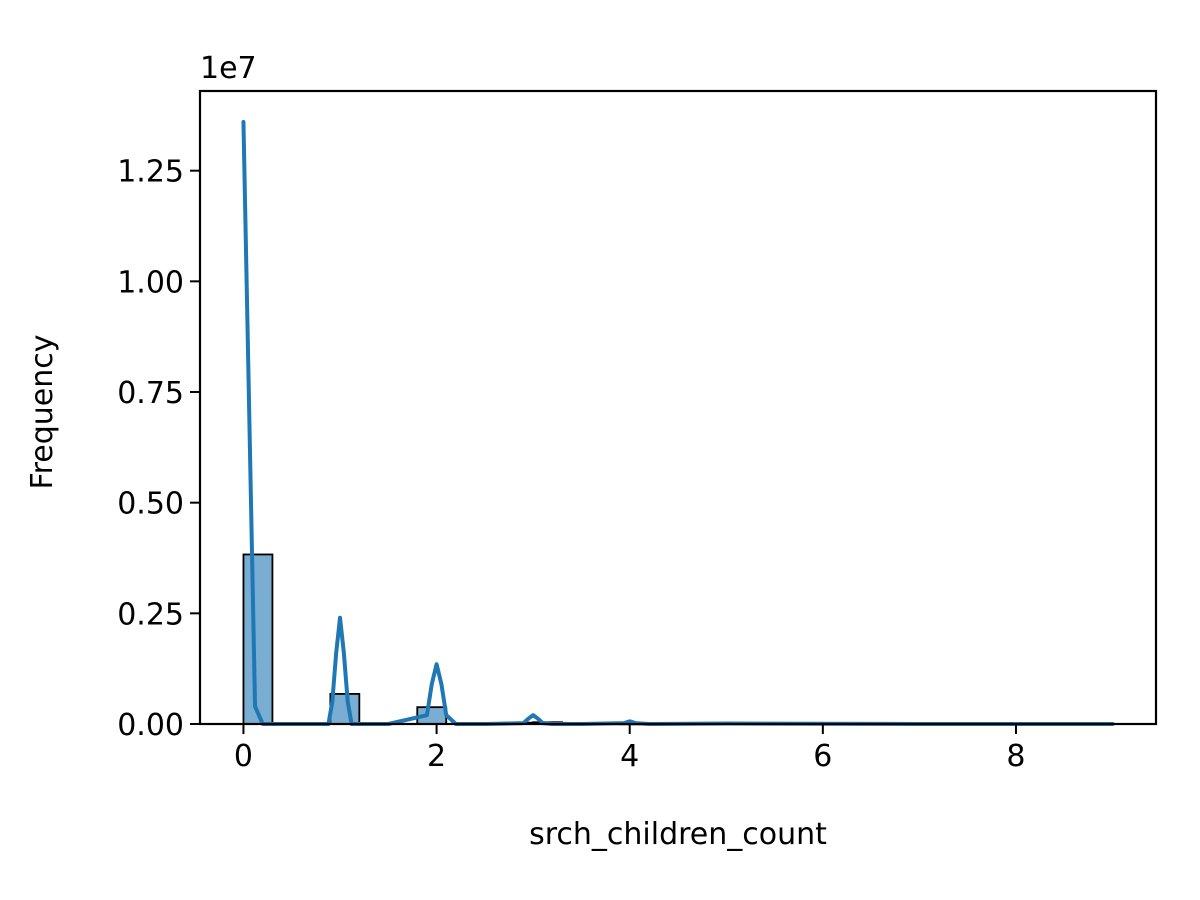 The width and height of the screenshot is (1200, 900). I want to click on y-tick-label: 0.25, so click(150, 614).